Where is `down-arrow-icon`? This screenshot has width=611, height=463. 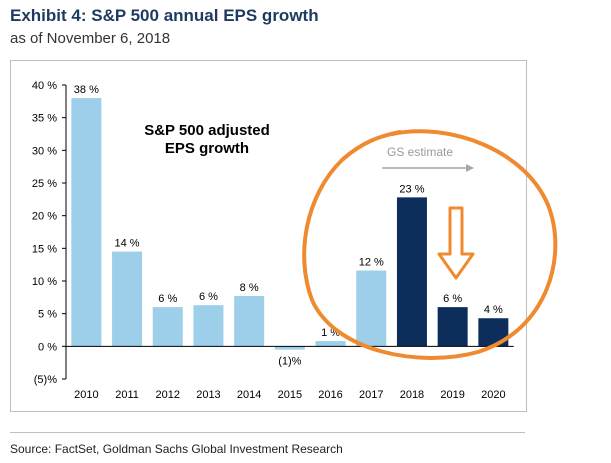
down-arrow-icon is located at coordinates (456, 243).